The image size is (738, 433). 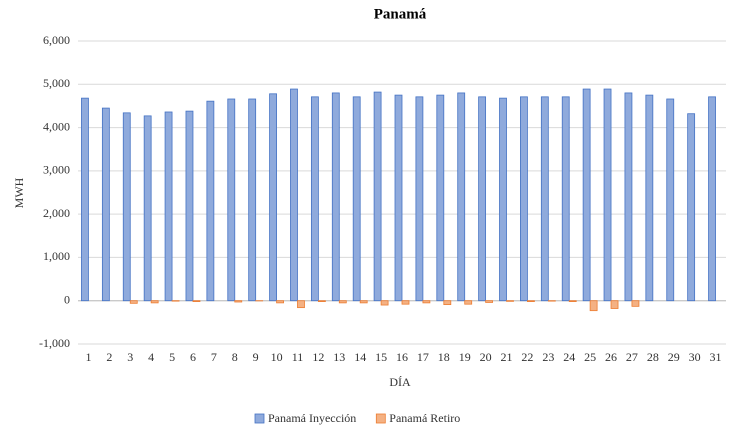 What do you see at coordinates (590, 357) in the screenshot?
I see `x-tick-label: 25` at bounding box center [590, 357].